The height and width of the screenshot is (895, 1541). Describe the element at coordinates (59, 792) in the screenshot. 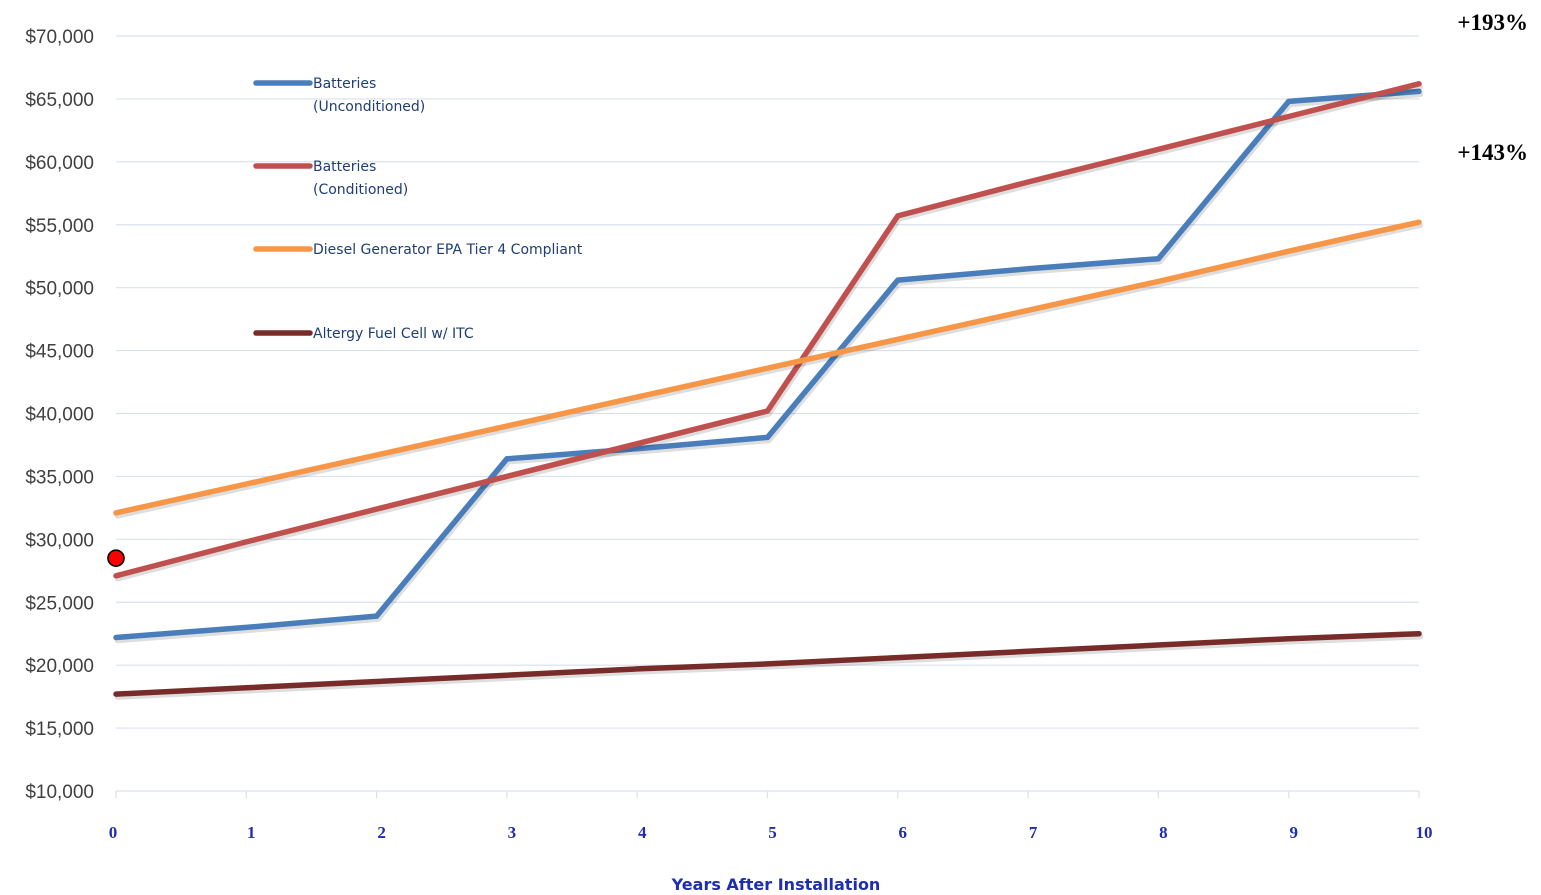

I see `y-tick-label: $10,000` at that location.